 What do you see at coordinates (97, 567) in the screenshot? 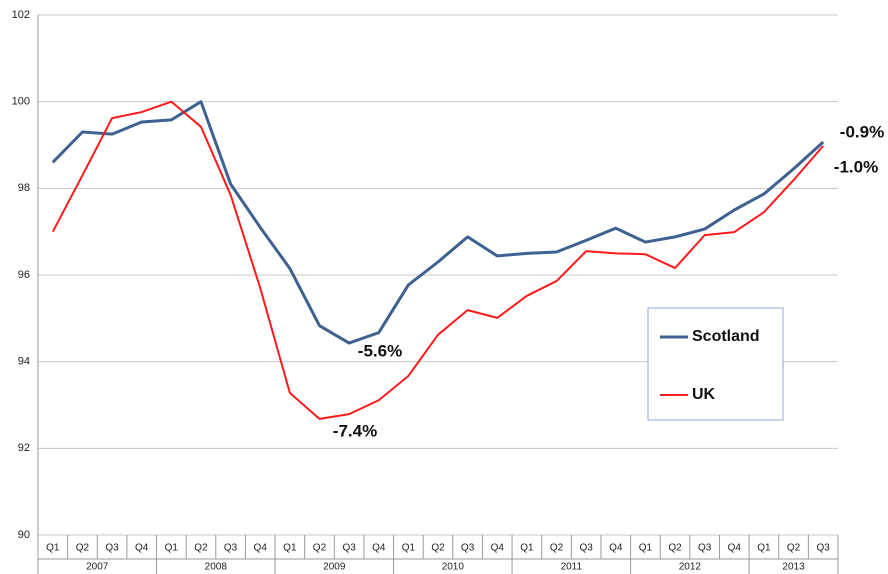
I see `year-label: 2007` at bounding box center [97, 567].